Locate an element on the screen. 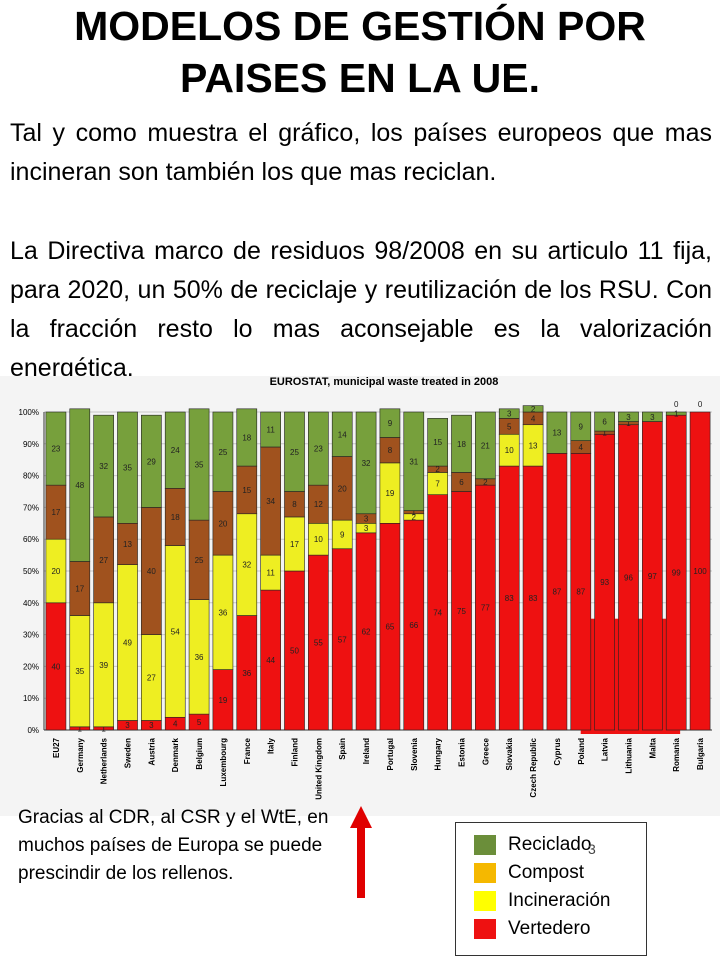 The width and height of the screenshot is (720, 960). title-line-2: PAISES EN LA UE. is located at coordinates (360, 78).